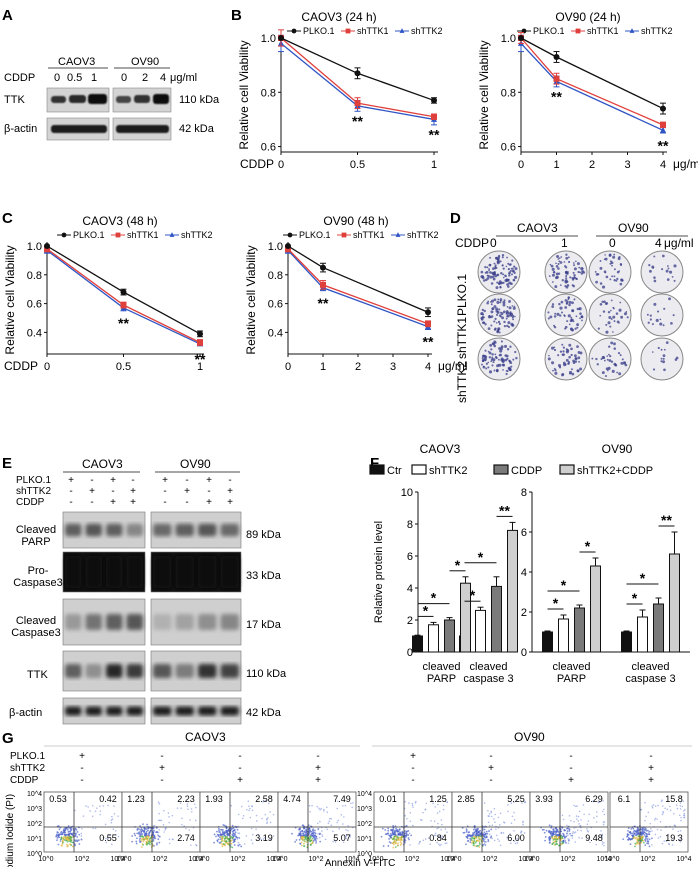 This screenshot has width=698, height=872. What do you see at coordinates (266, 674) in the screenshot?
I see `kda-label: 110 kDa` at bounding box center [266, 674].